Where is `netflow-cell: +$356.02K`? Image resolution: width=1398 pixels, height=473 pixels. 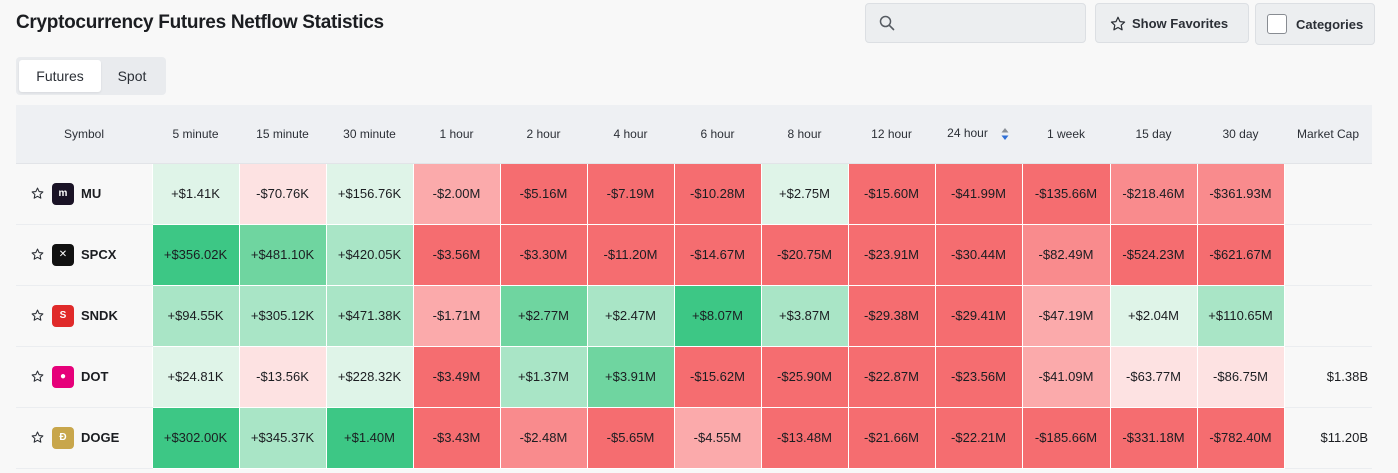
netflow-cell: +$356.02K is located at coordinates (195, 254).